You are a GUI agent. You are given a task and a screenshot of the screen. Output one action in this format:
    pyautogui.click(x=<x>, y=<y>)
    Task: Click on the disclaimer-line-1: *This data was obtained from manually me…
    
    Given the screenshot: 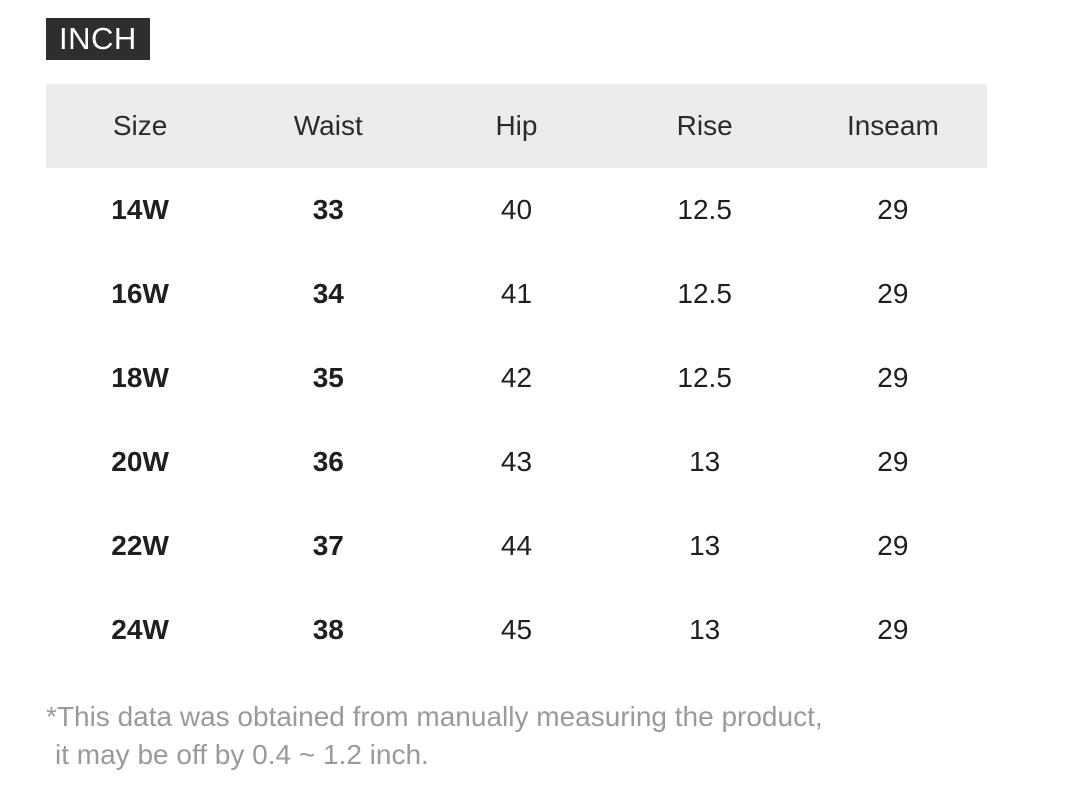 What is the action you would take?
    pyautogui.click(x=434, y=716)
    